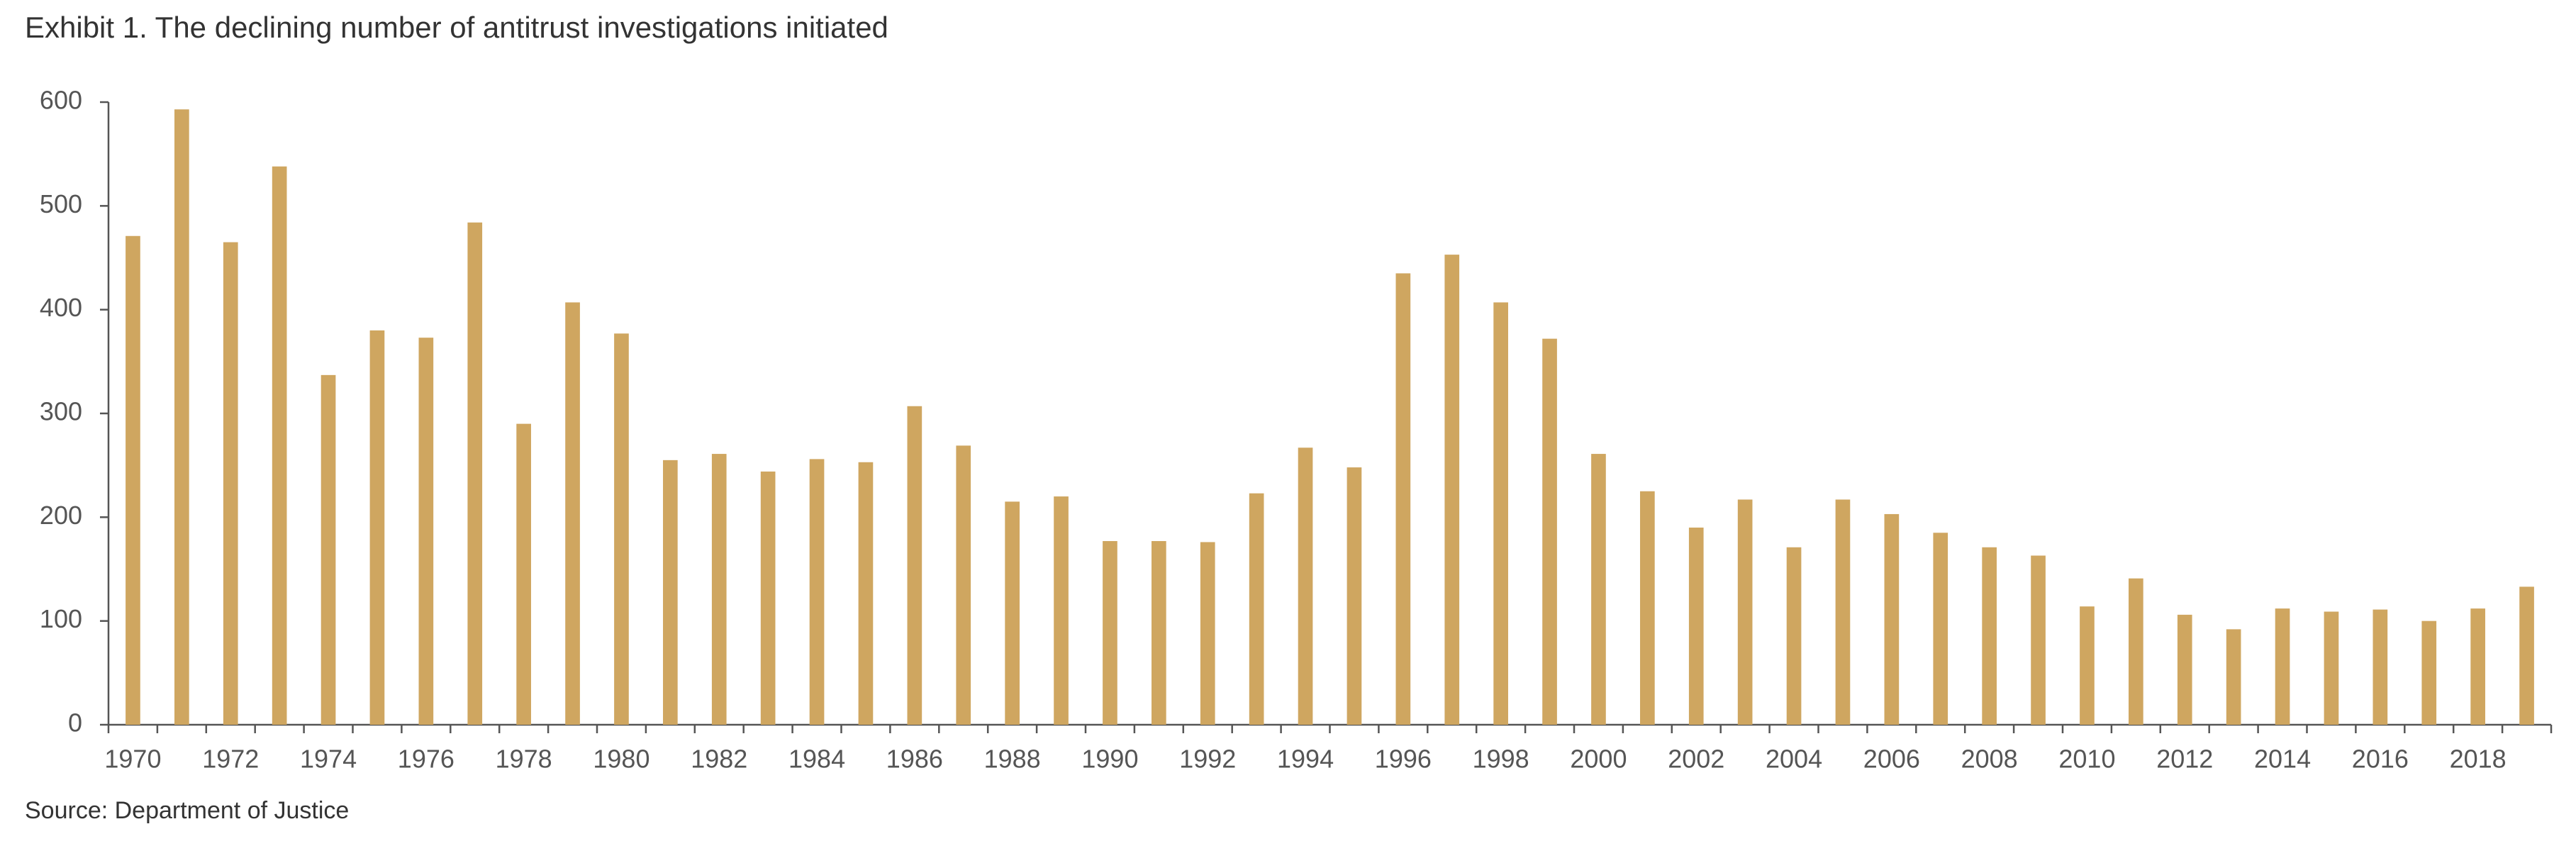 The image size is (2576, 846). I want to click on x-tick-label: 1978, so click(524, 759).